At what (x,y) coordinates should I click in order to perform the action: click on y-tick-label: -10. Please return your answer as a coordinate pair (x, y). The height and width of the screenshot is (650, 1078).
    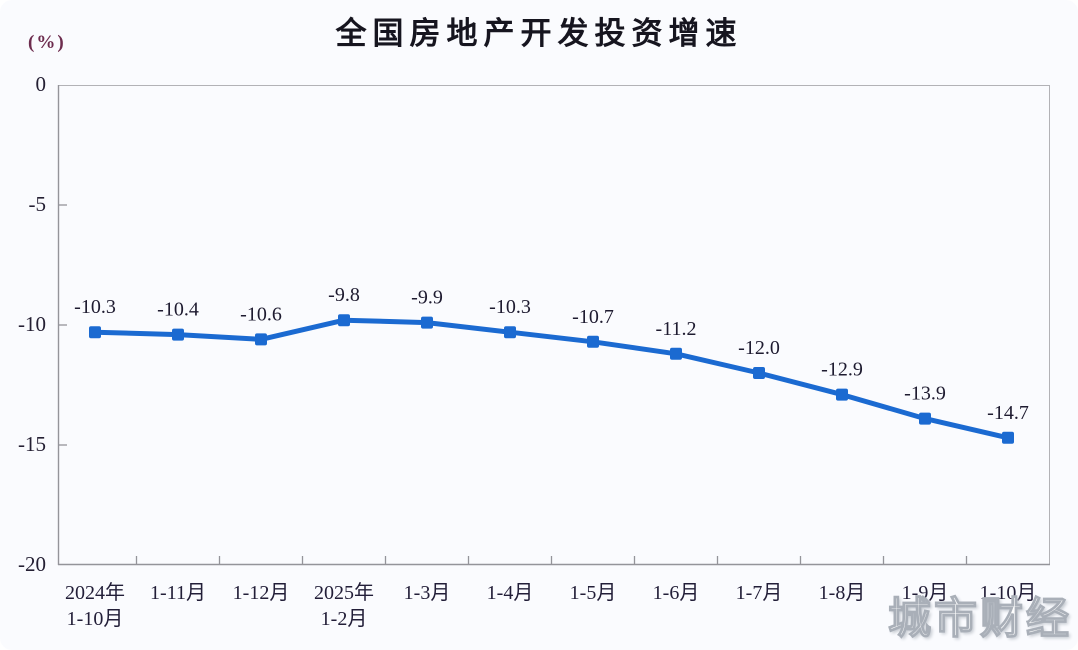
    Looking at the image, I should click on (32, 324).